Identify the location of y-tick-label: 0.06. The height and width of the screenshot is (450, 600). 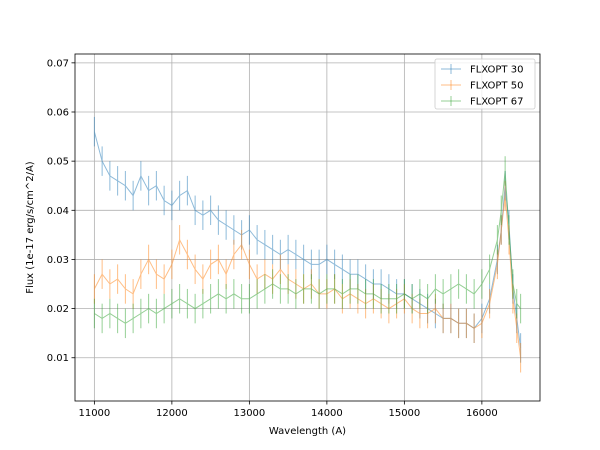
(58, 112).